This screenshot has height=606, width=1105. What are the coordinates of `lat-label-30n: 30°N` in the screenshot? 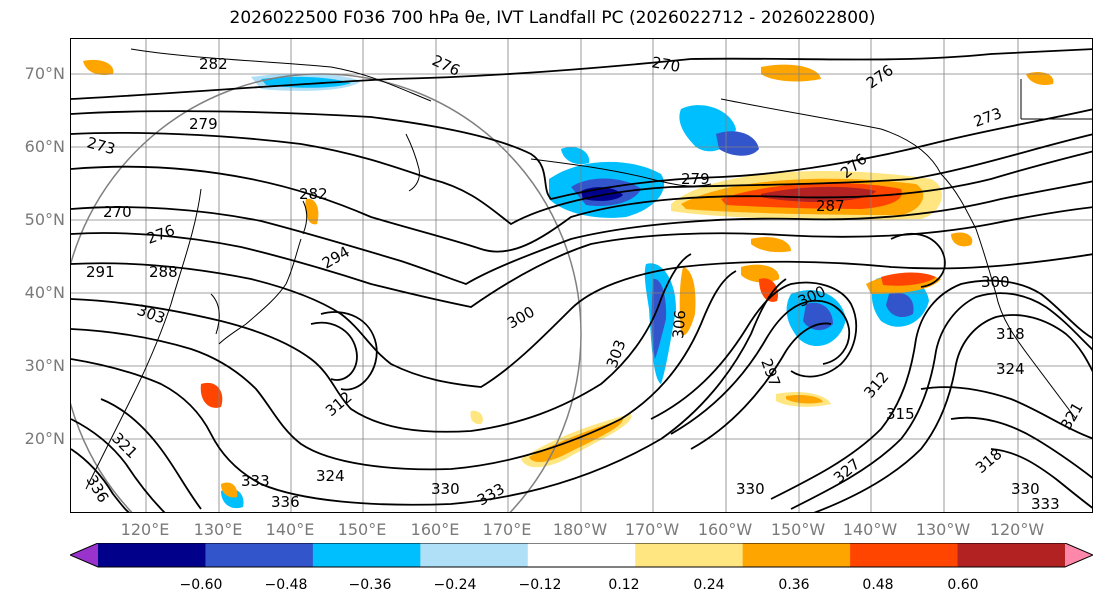 It's located at (44, 365).